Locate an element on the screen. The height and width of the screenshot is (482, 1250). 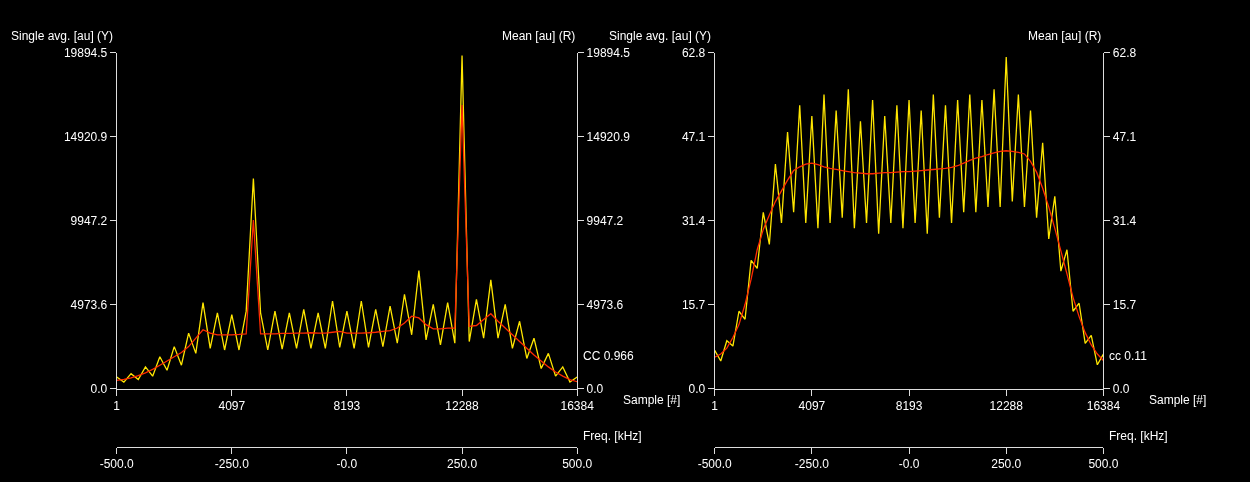
y2-tick-label: 9947.2 is located at coordinates (605, 221).